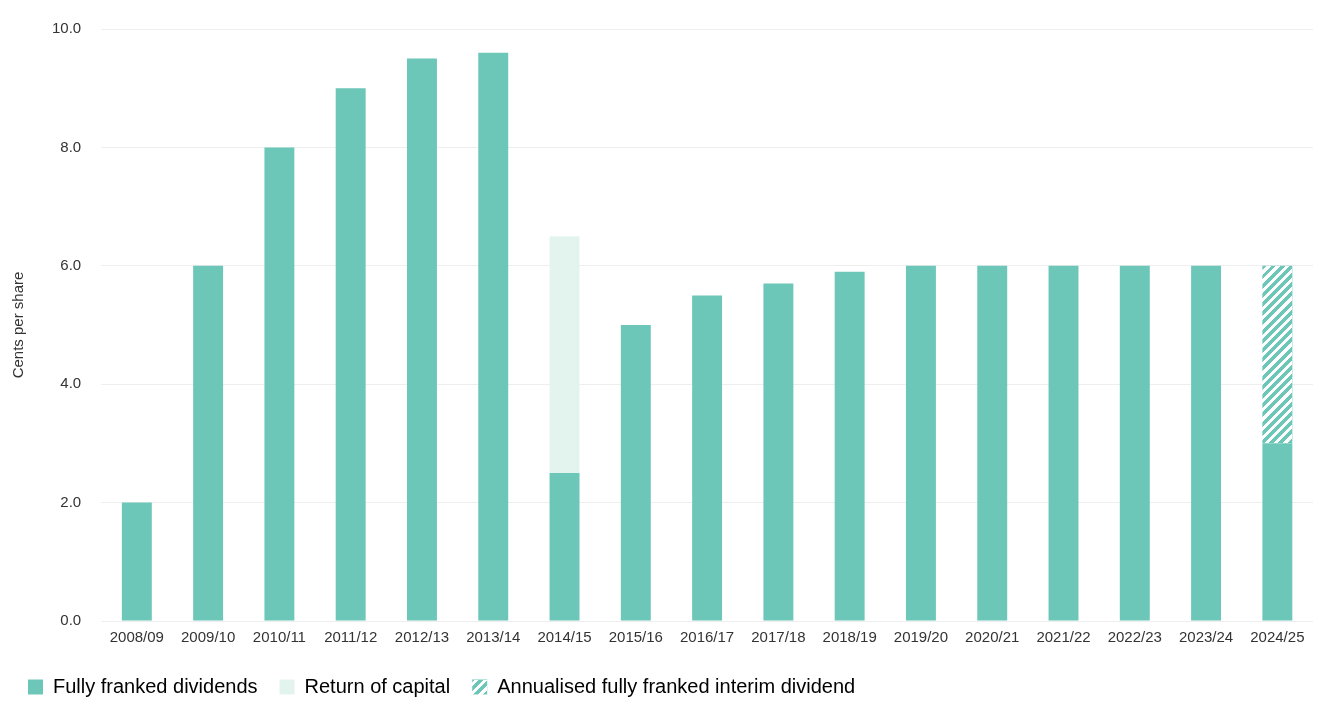 This screenshot has width=1317, height=707. I want to click on x-tick-label: 2017/18, so click(778, 637).